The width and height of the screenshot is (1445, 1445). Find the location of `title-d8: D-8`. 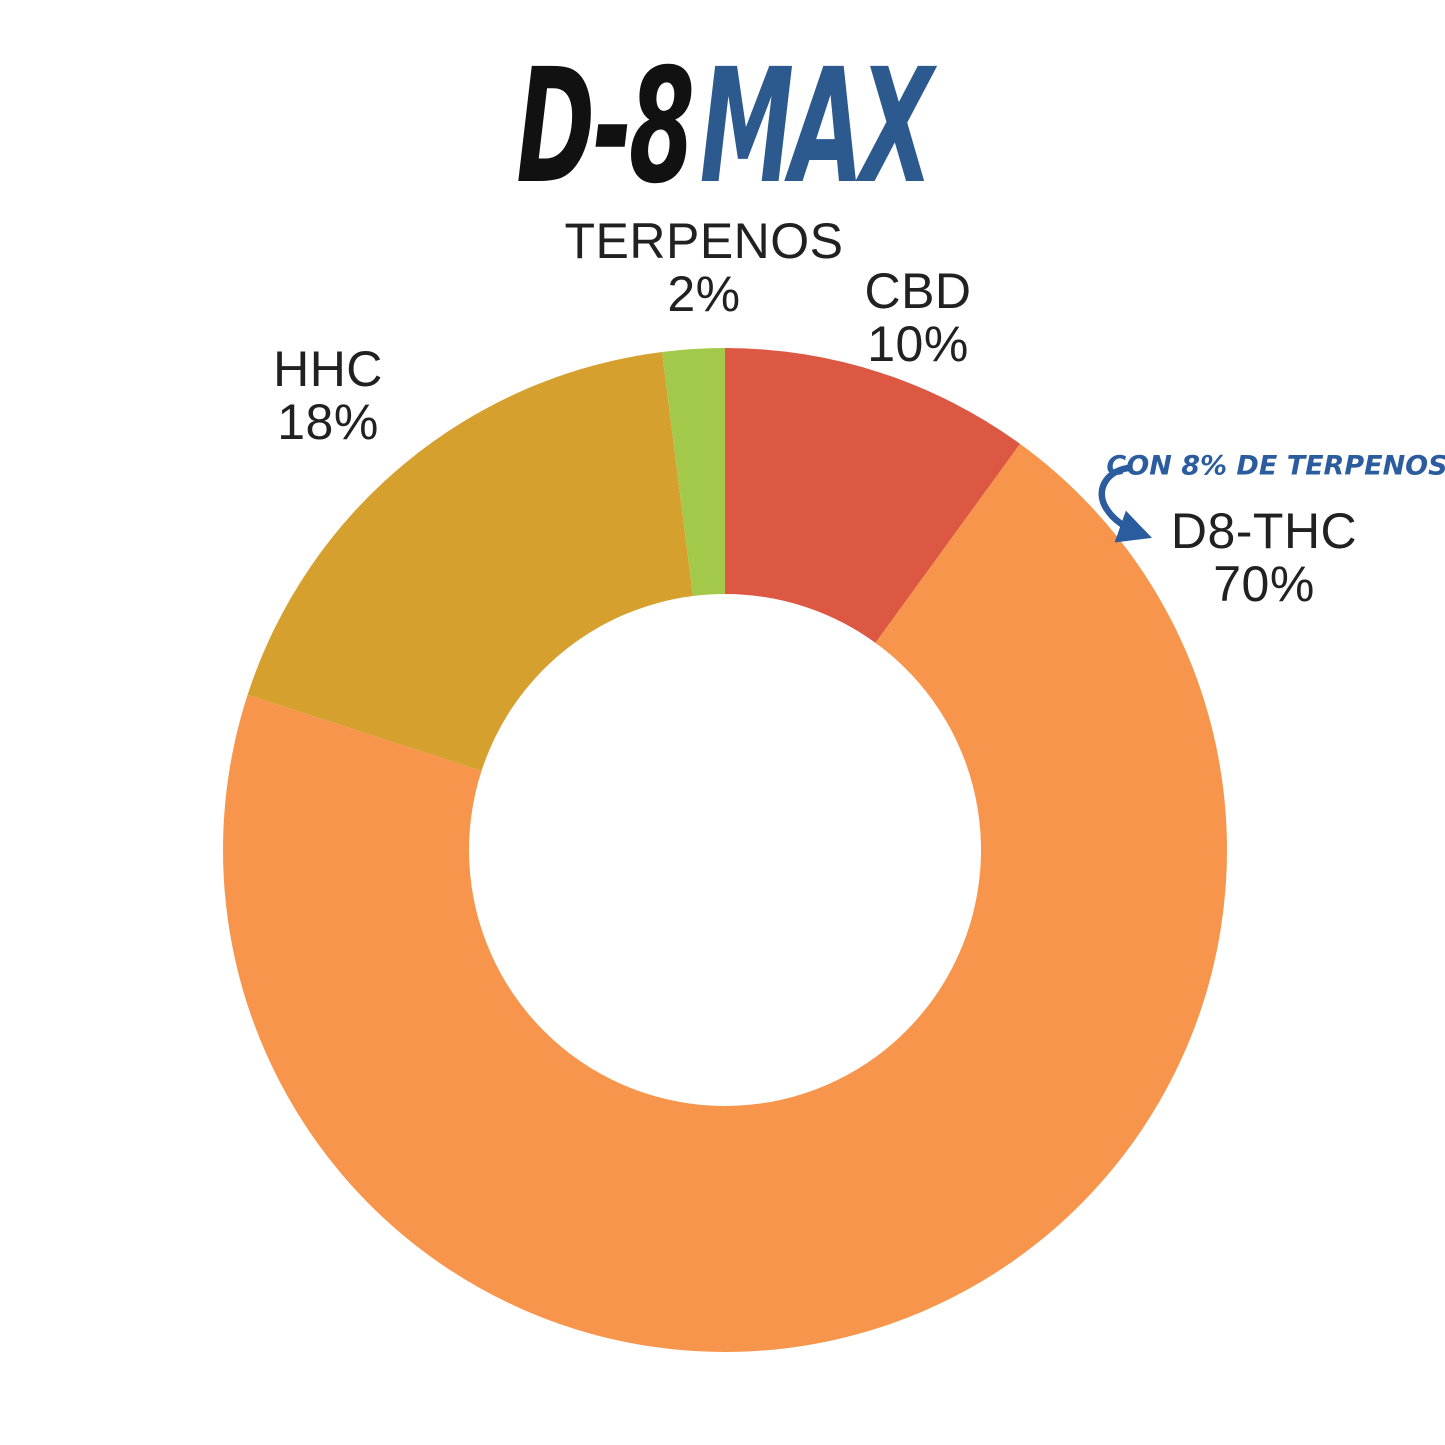

title-d8: D-8 is located at coordinates (605, 127).